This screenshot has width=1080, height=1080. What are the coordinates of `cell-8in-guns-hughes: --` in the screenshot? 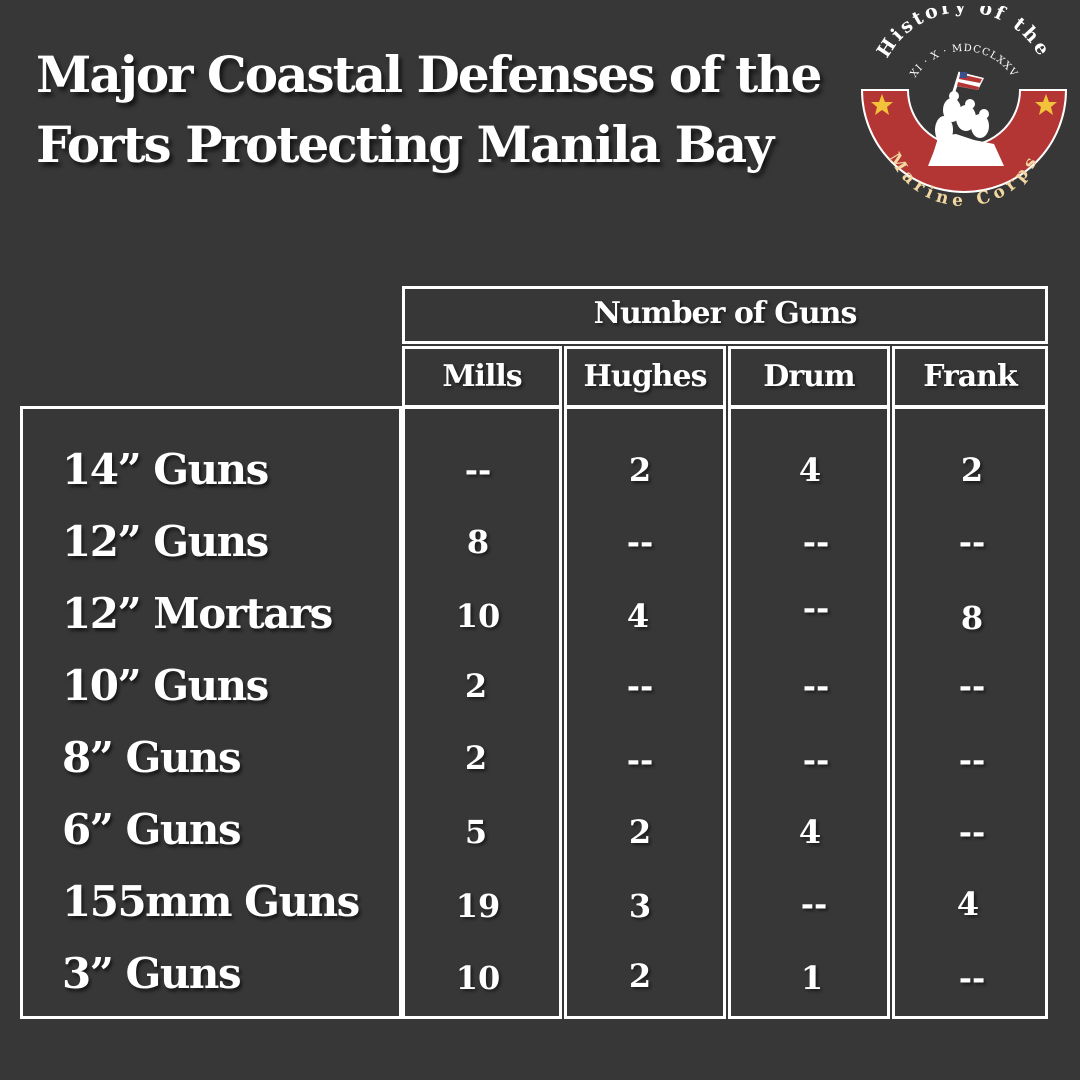 It's located at (640, 760).